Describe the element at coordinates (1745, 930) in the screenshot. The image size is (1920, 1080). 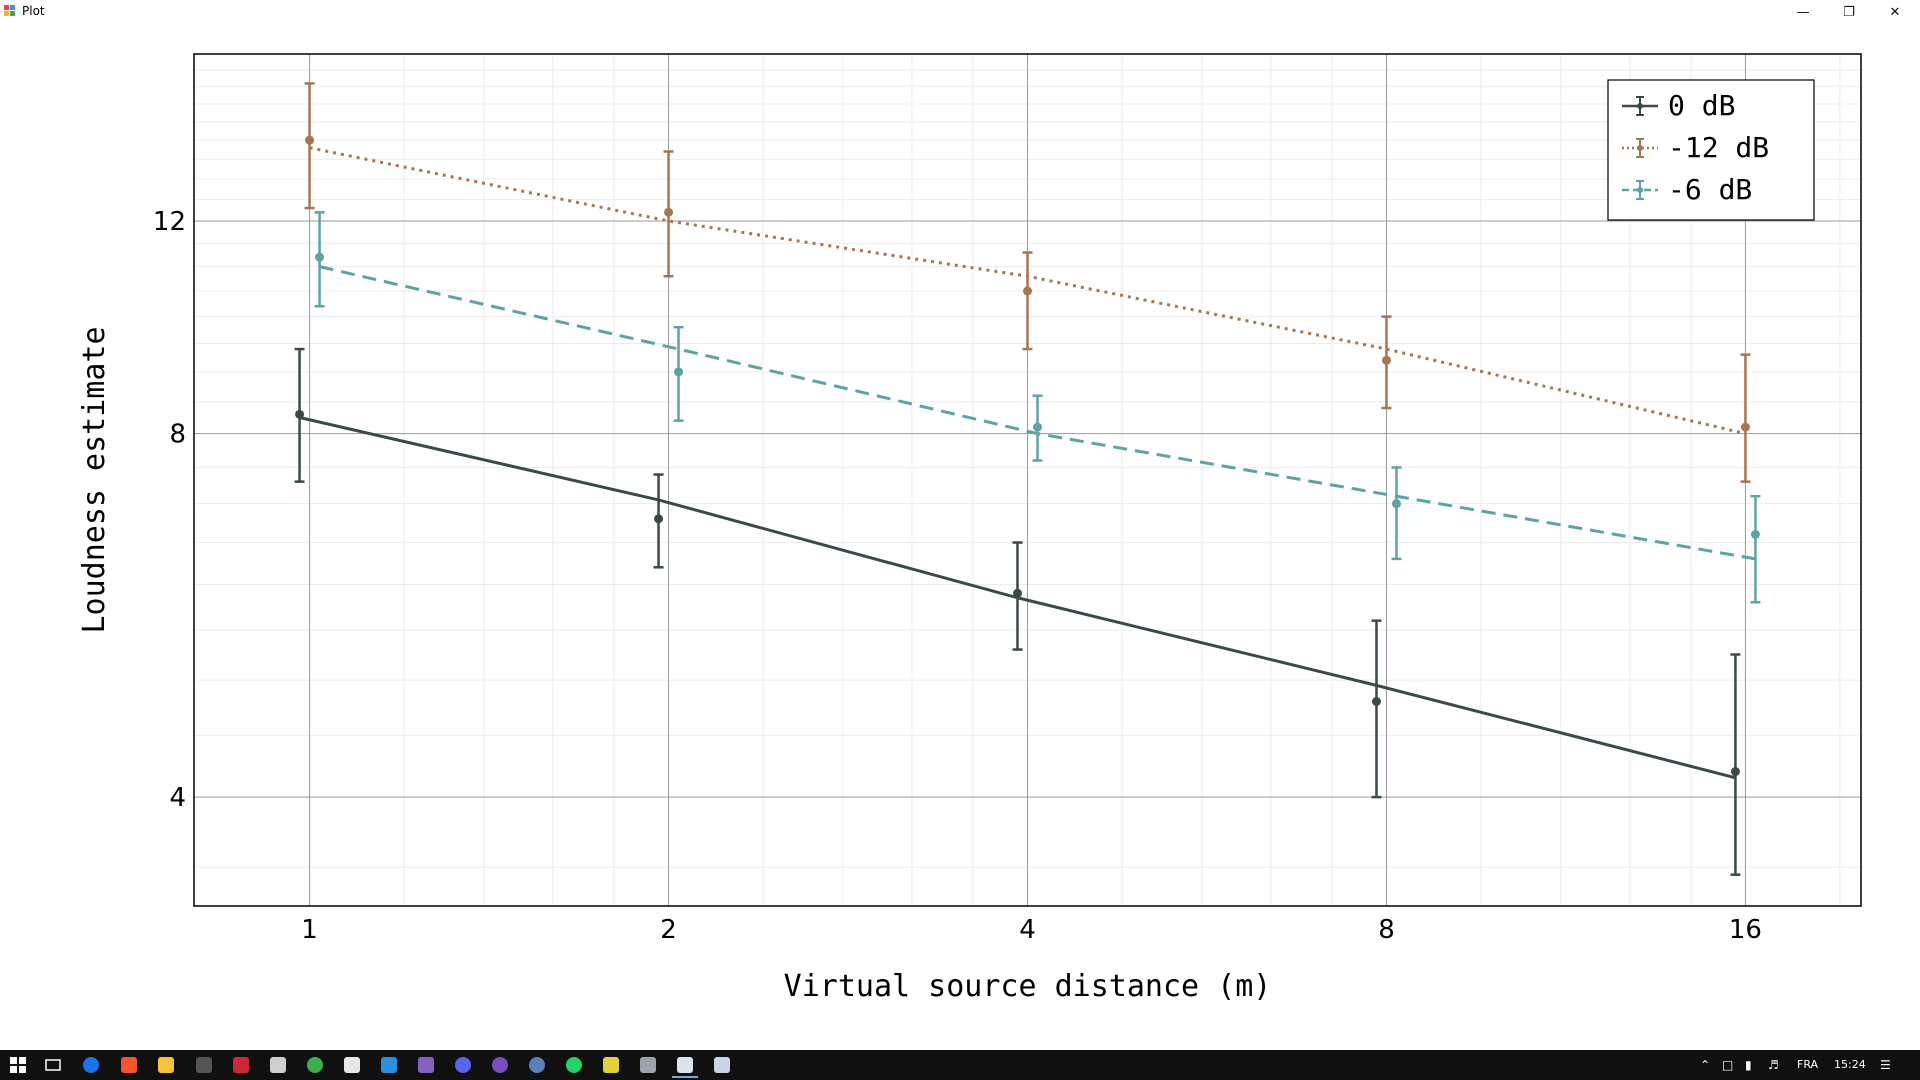
I see `x-tick-label: 16` at that location.